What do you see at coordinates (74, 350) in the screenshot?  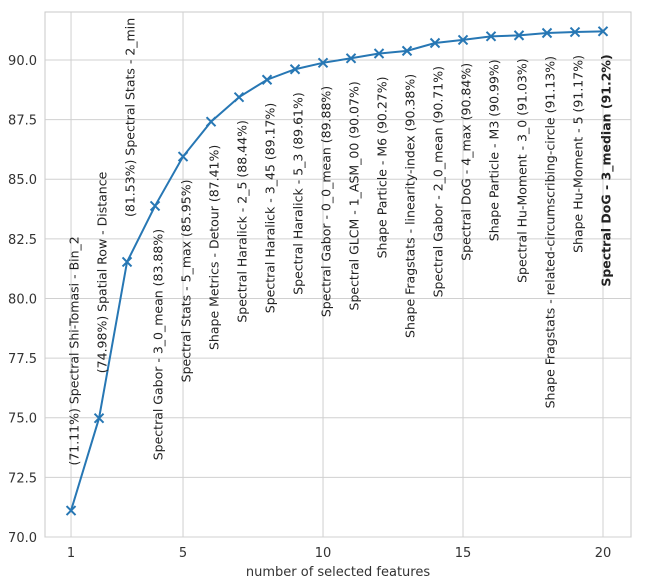 I see `annotation: (71.11%) Spectral Shi-Tomasi - Bin_2` at bounding box center [74, 350].